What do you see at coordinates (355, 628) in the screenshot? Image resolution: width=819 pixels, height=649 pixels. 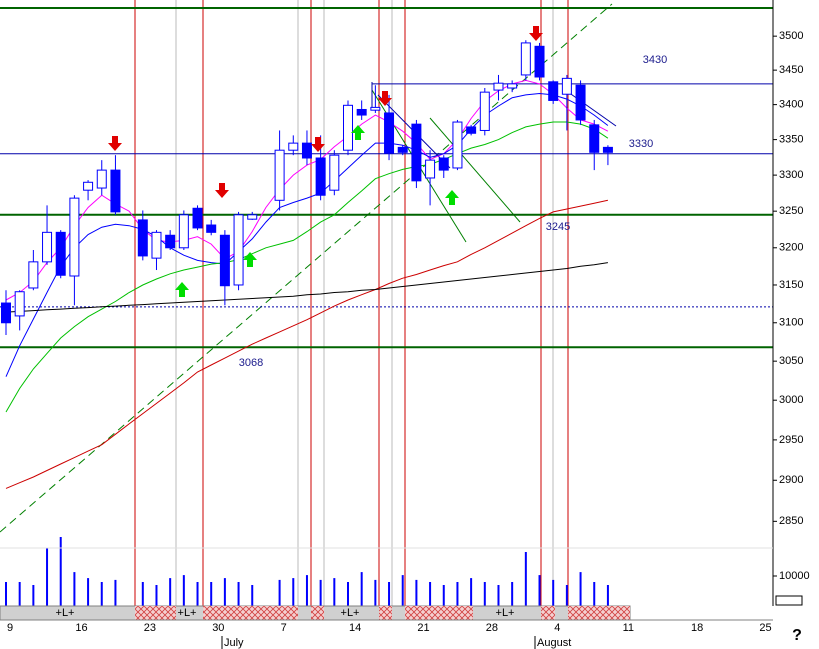 I see `x-tick-label: 14` at bounding box center [355, 628].